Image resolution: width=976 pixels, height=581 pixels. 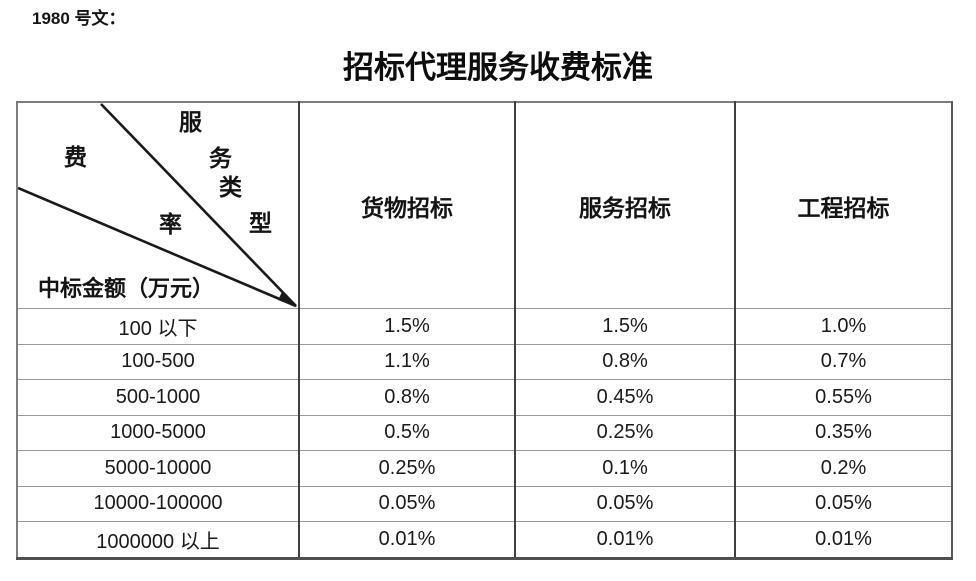 I want to click on column-header-works: 工程招标, so click(x=843, y=205).